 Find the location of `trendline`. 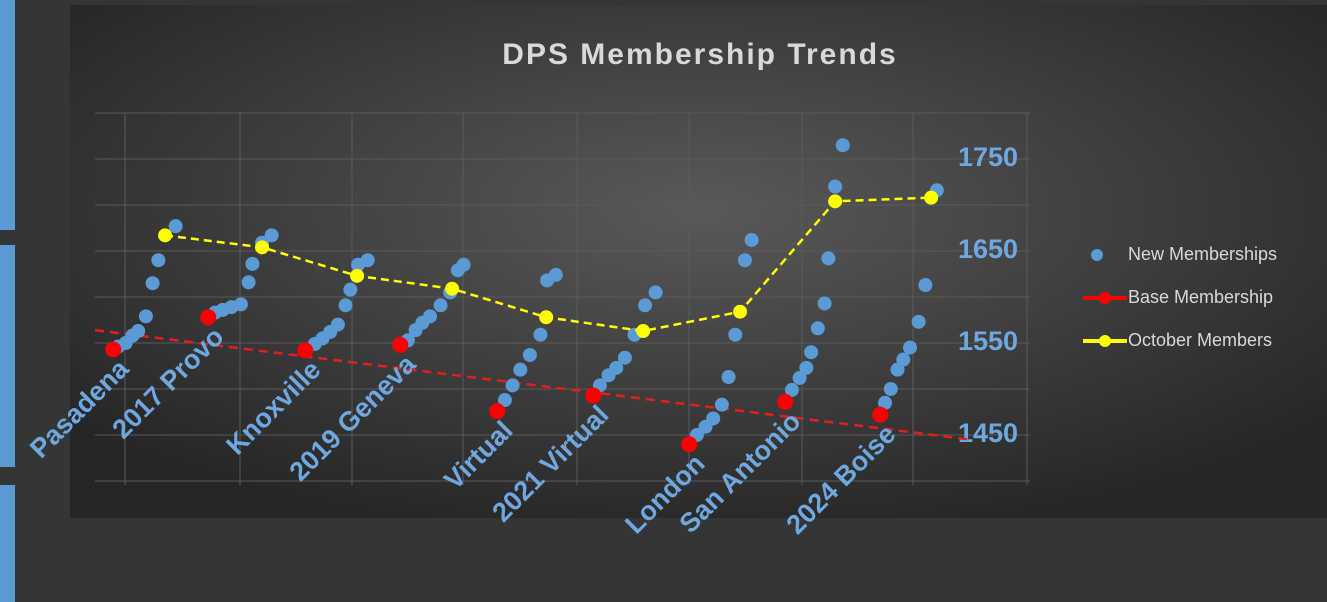

trendline is located at coordinates (532, 384).